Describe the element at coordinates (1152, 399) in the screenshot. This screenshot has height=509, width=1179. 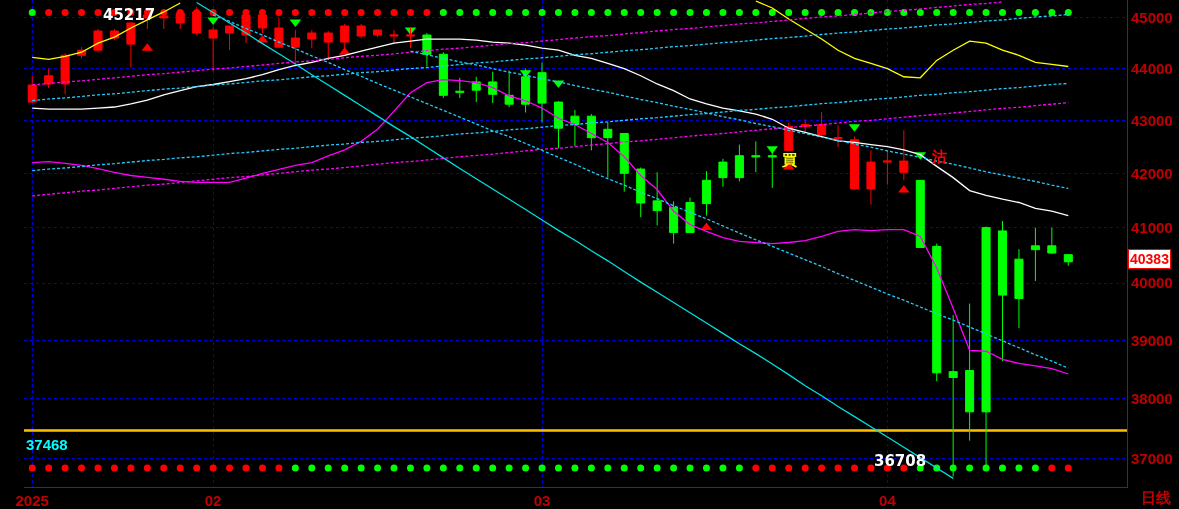
I see `y-tick-label: 38000` at that location.